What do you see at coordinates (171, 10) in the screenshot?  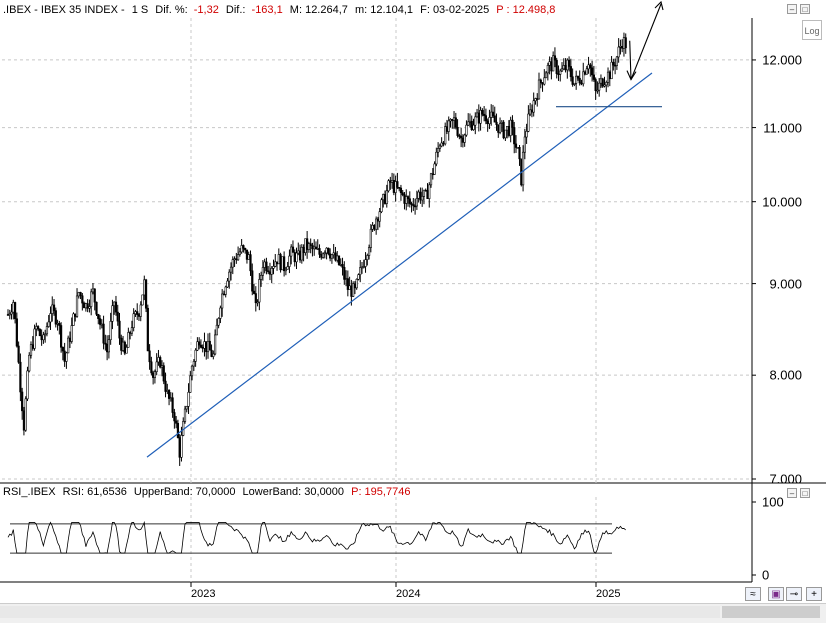 I see `dif-pct-label: Dif. %:` at bounding box center [171, 10].